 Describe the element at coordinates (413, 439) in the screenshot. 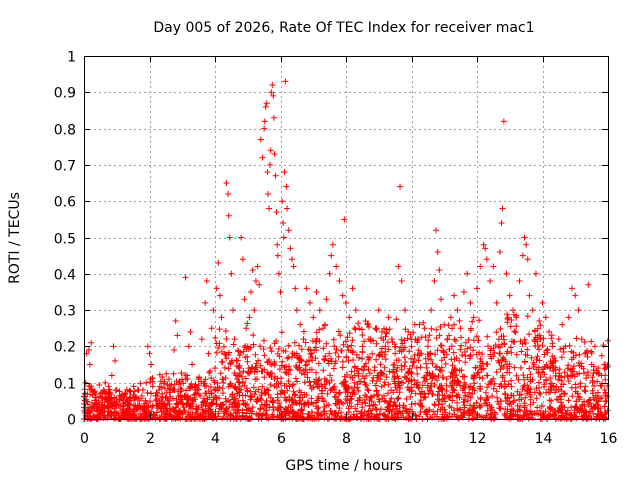

I see `x-tick-label: 10` at that location.